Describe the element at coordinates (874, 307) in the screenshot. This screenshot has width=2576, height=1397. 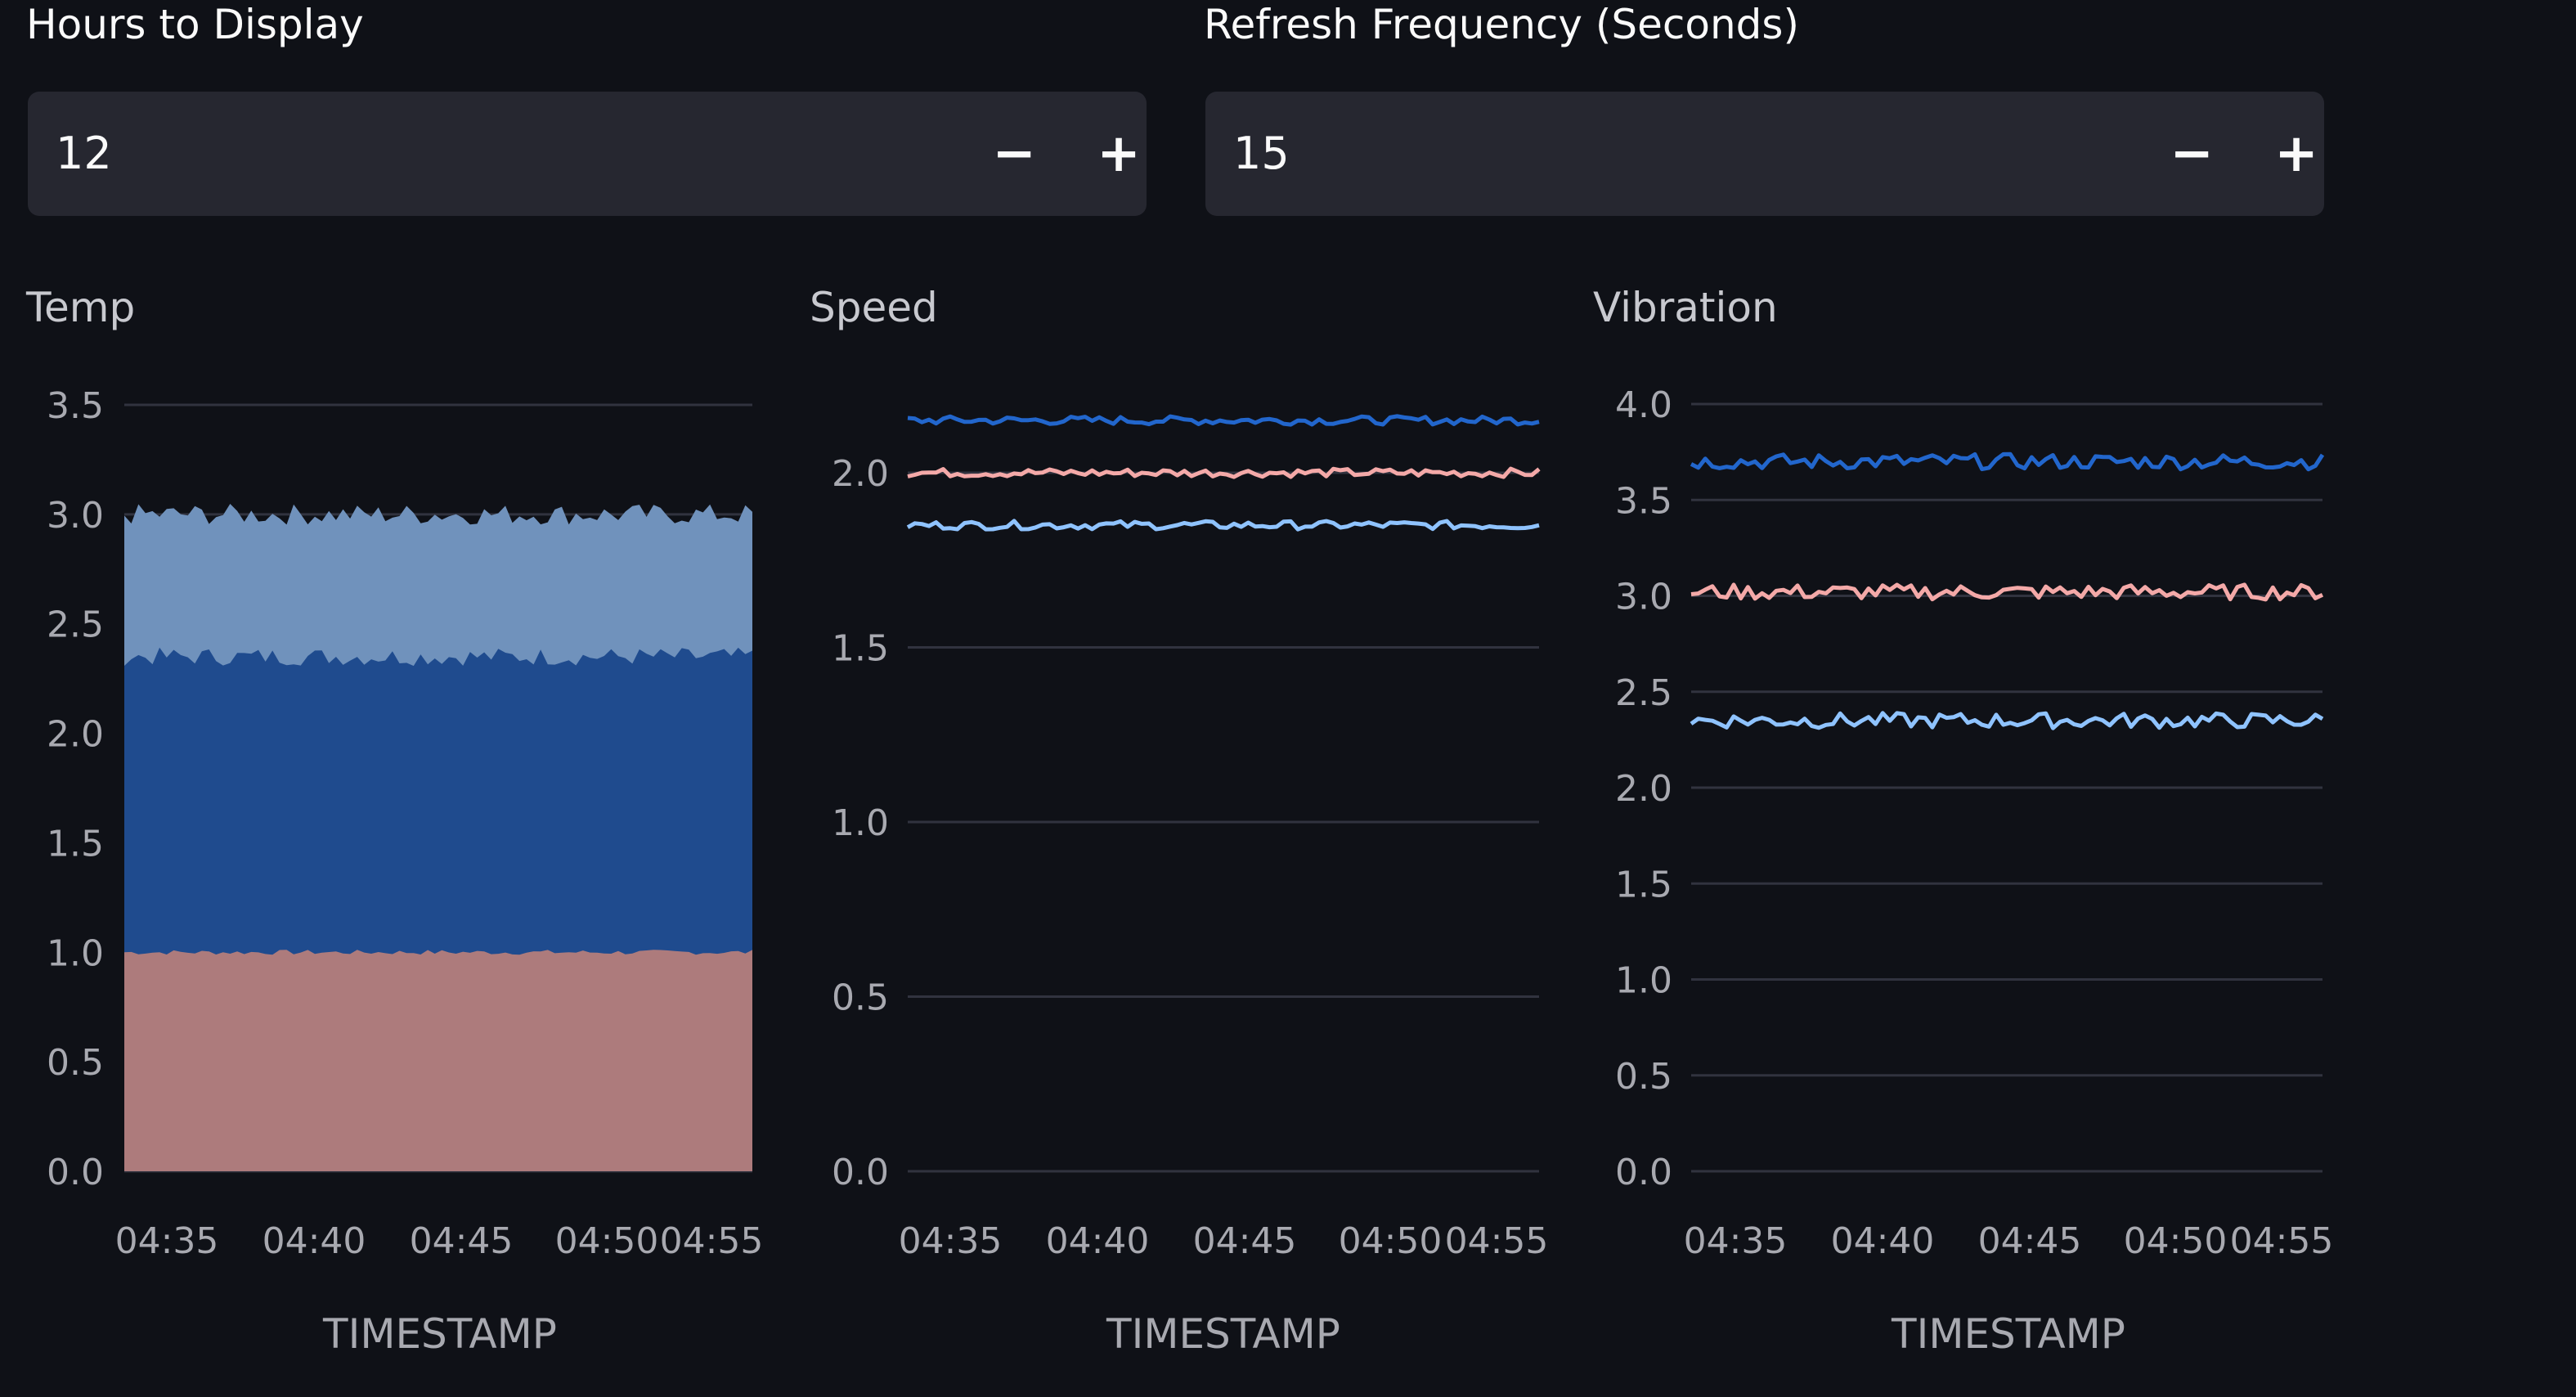
I see `speed-chart-title: Speed` at that location.